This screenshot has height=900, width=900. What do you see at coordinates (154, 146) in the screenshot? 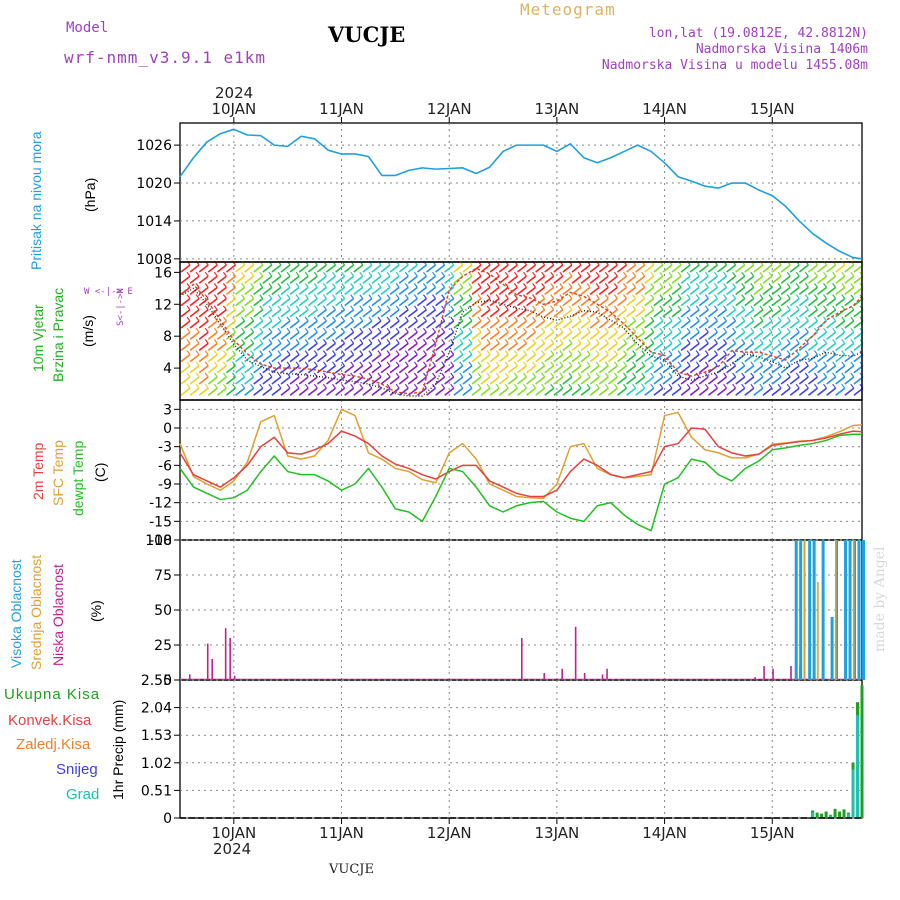
I see `y-tick-label: 1026` at bounding box center [154, 146].